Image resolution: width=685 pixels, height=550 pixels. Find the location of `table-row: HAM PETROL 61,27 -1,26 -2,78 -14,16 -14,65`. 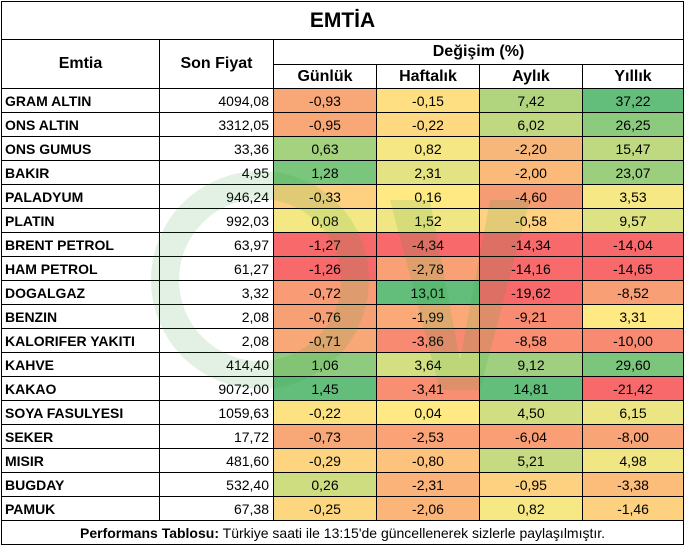

table-row: HAM PETROL 61,27 -1,26 -2,78 -14,16 -14,65 is located at coordinates (343, 268).